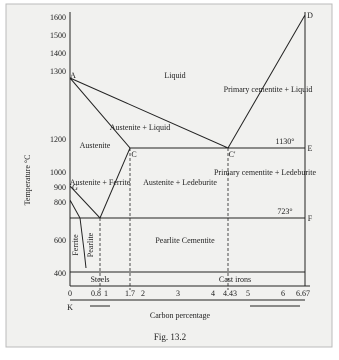  What do you see at coordinates (70, 293) in the screenshot?
I see `x-label: 0` at bounding box center [70, 293].